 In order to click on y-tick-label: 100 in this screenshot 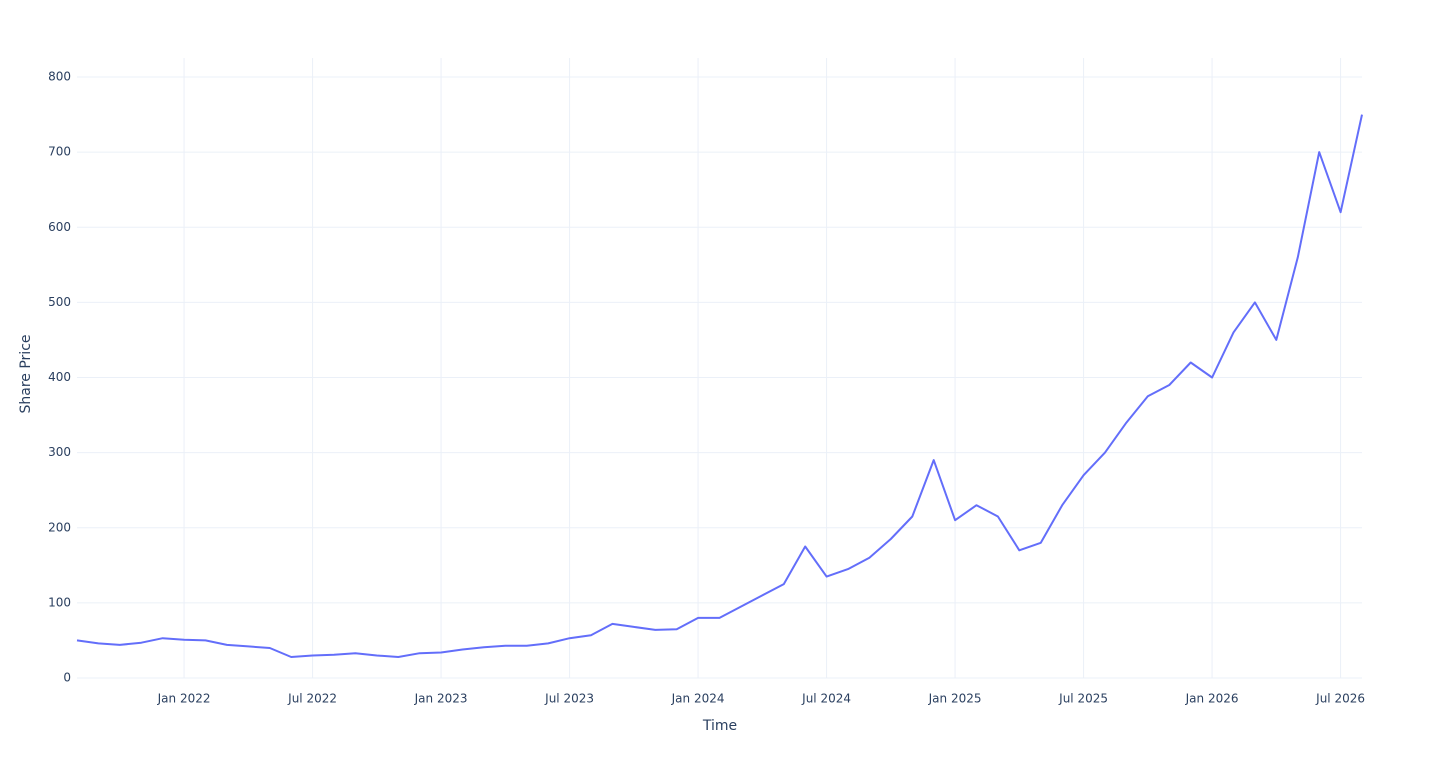, I will do `click(59, 602)`.